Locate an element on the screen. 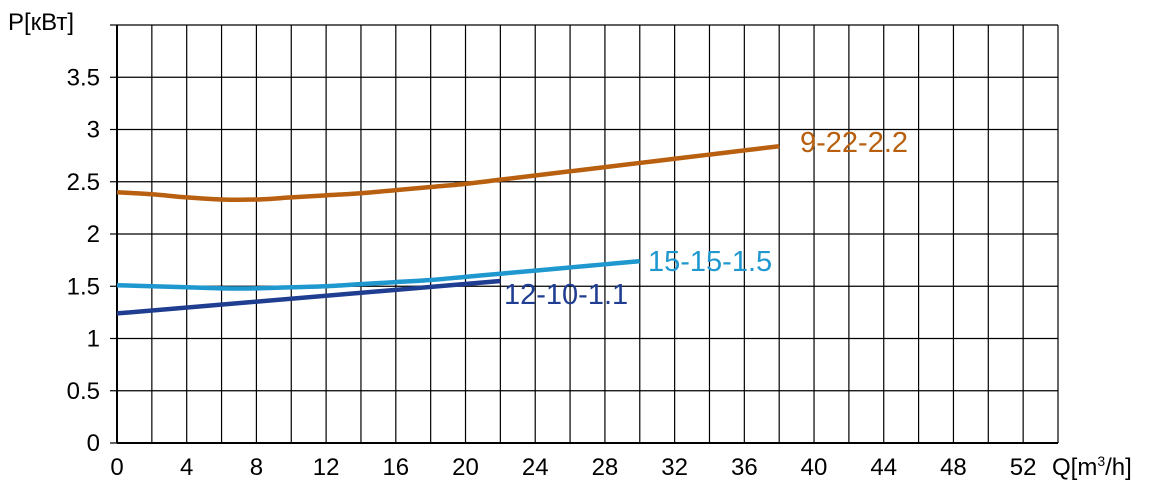 This screenshot has height=481, width=1150. x-tick-label: 44 is located at coordinates (883, 467).